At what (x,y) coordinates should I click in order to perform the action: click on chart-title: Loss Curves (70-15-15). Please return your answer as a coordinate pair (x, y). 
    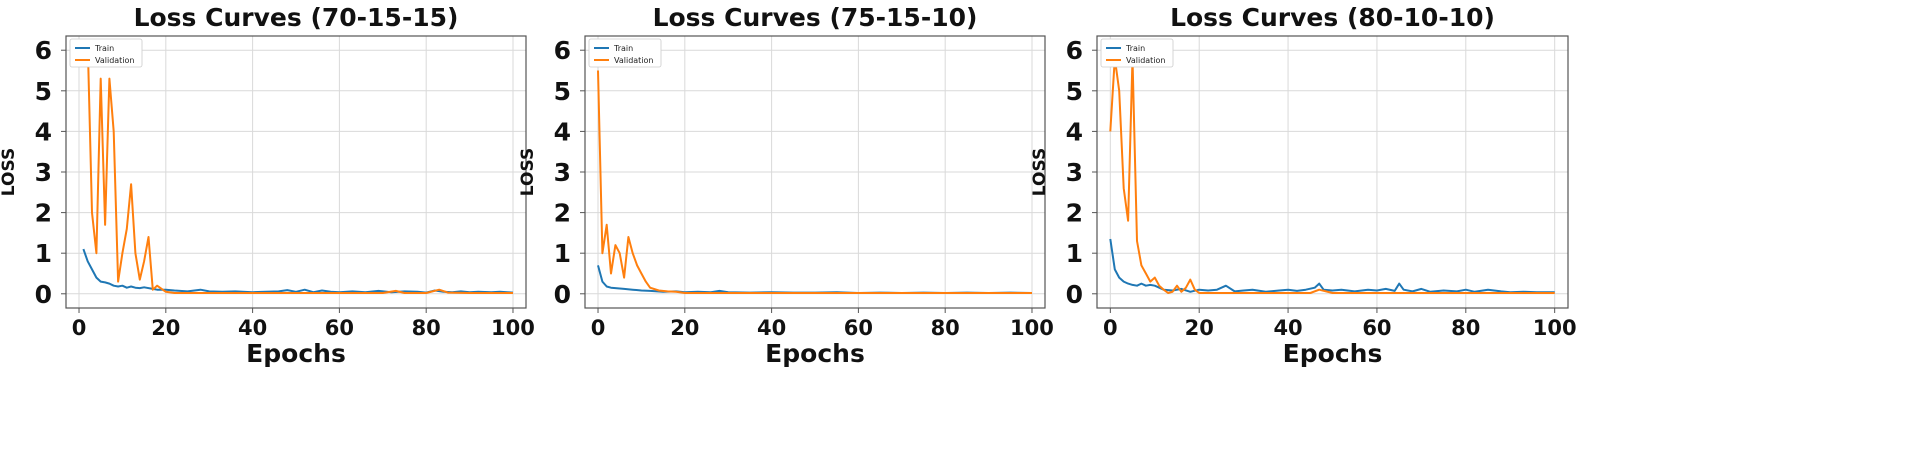
    Looking at the image, I should click on (296, 17).